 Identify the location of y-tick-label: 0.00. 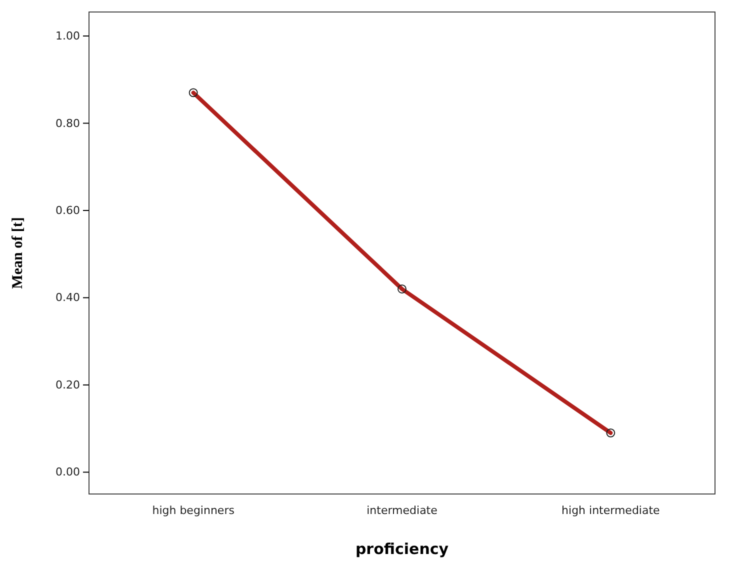
(68, 472).